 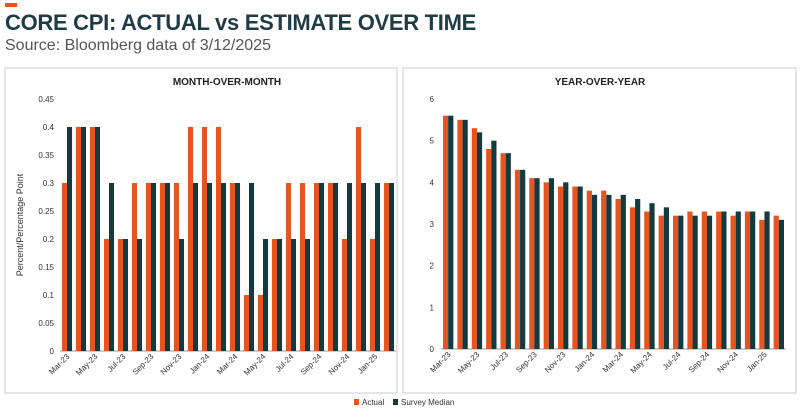 What do you see at coordinates (143, 364) in the screenshot?
I see `mom-x-tick-label: Sep-23` at bounding box center [143, 364].